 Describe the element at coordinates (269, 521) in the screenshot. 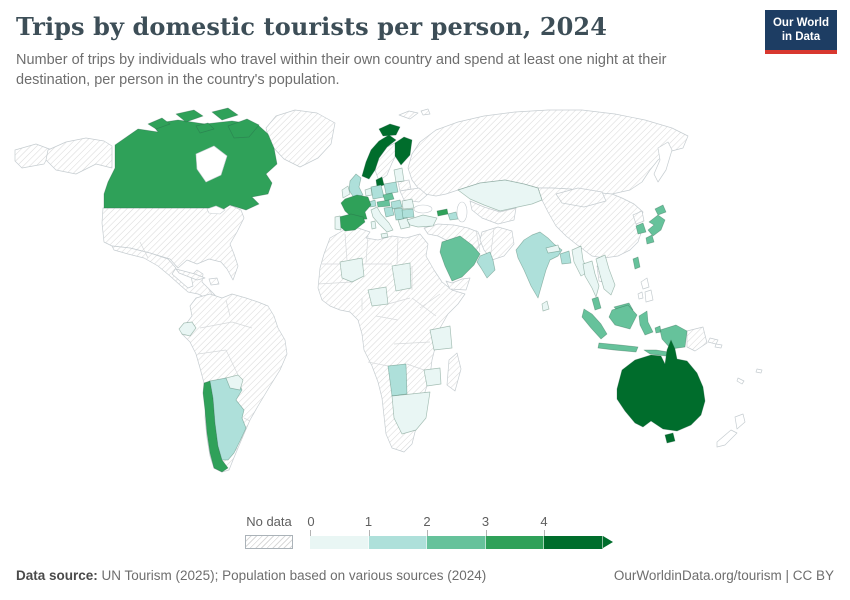

I see `legend-no-data-label: No data` at that location.